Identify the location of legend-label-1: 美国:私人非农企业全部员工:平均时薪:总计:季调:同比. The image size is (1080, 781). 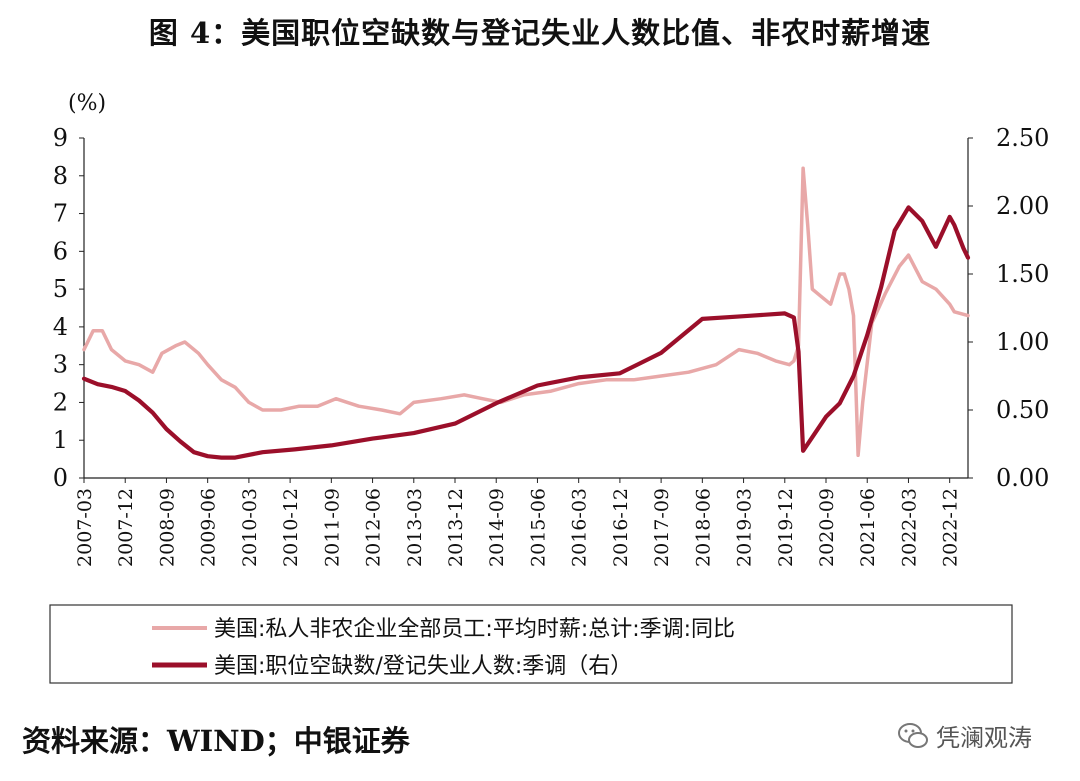
(474, 629).